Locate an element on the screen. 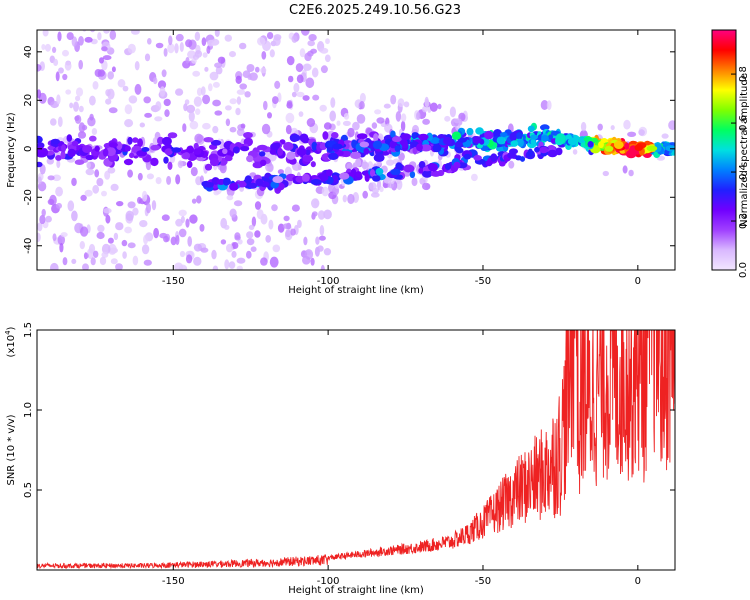  colorbar-bar is located at coordinates (724, 150).